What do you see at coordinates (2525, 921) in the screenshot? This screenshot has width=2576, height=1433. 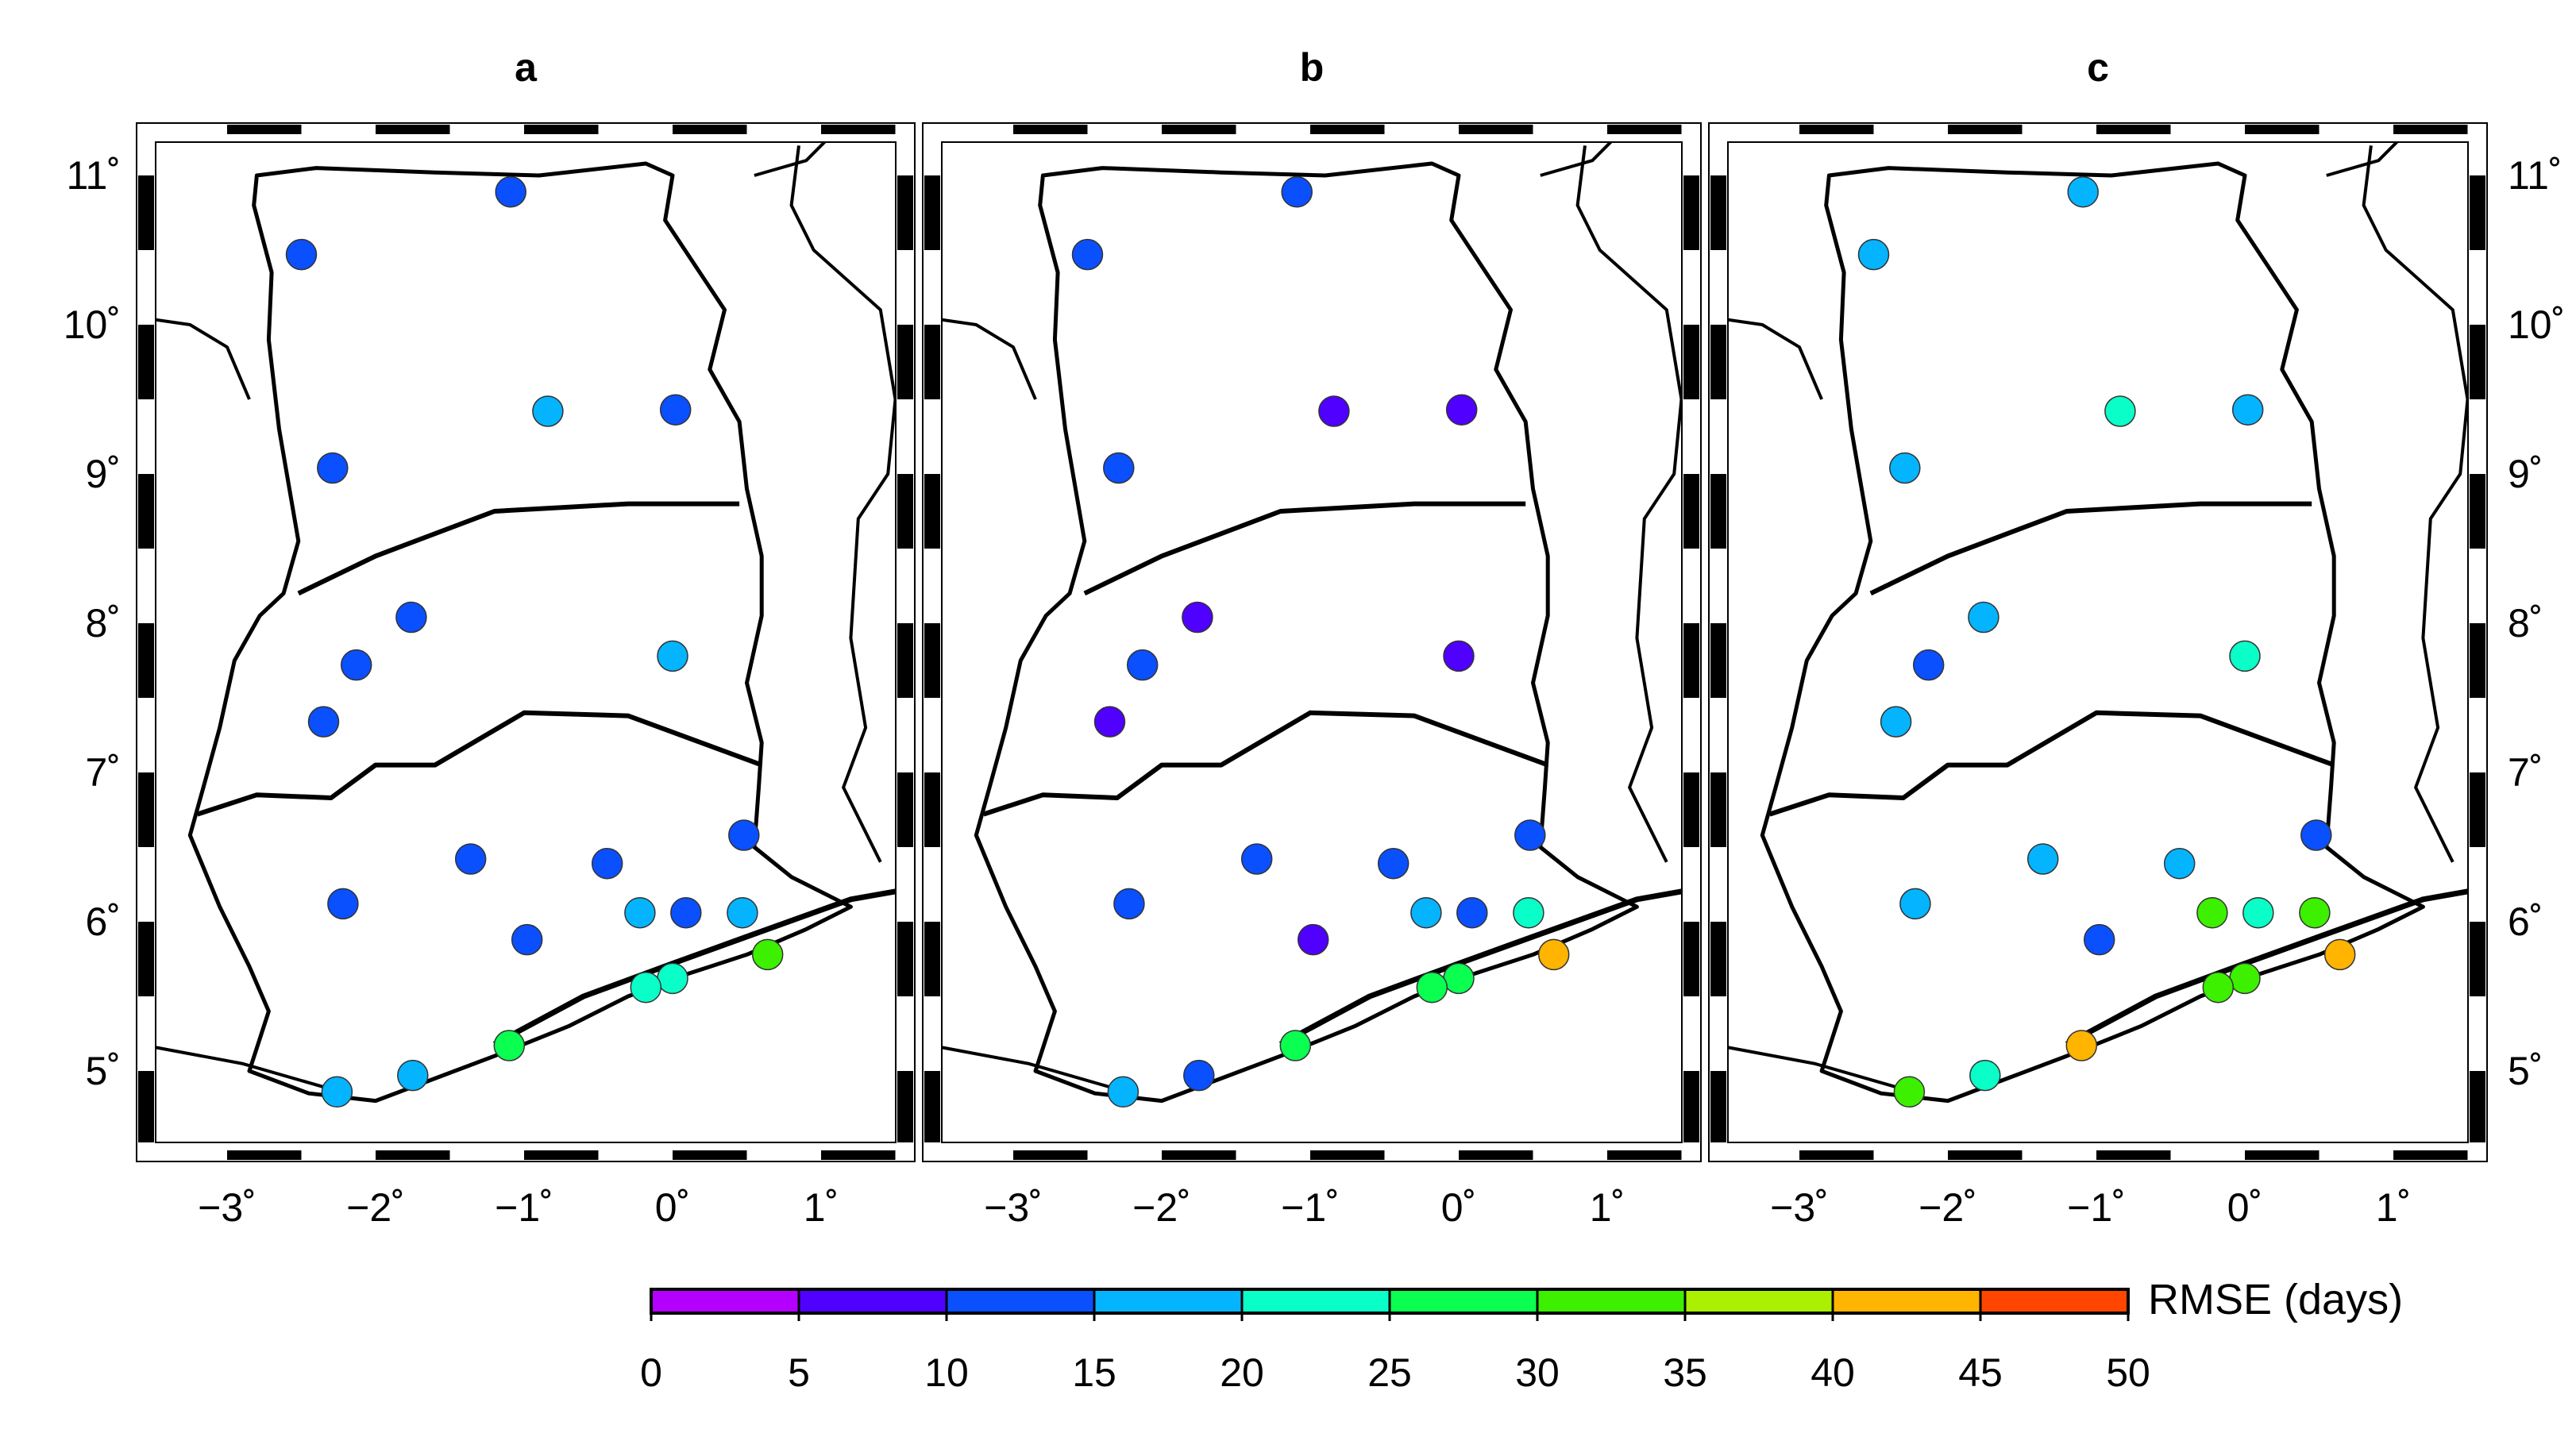 I see `lat-tick-label-right: 6˚` at bounding box center [2525, 921].